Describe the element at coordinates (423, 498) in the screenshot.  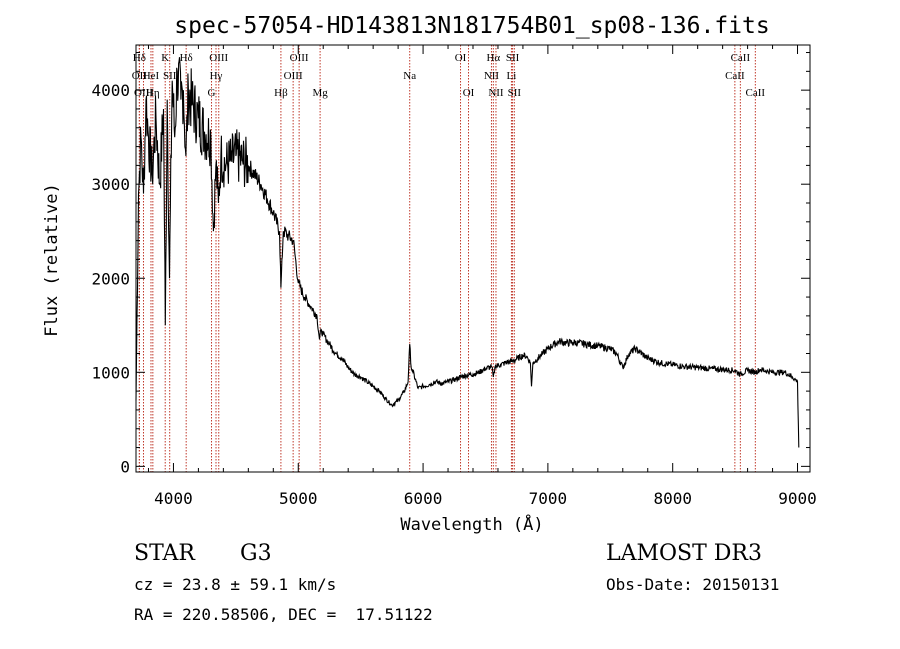
I see `x-tick-label: 6000` at that location.